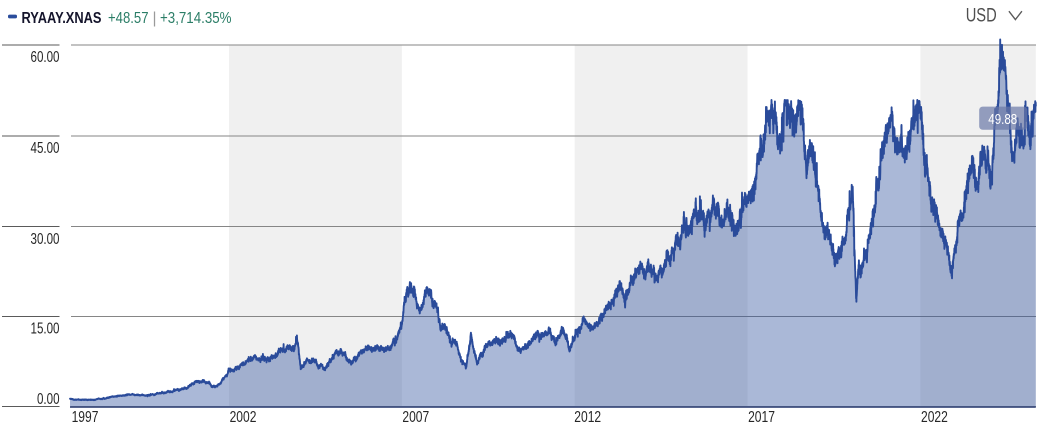 Image resolution: width=1051 pixels, height=433 pixels. What do you see at coordinates (587, 417) in the screenshot?
I see `svg-text: 2012` at bounding box center [587, 417].